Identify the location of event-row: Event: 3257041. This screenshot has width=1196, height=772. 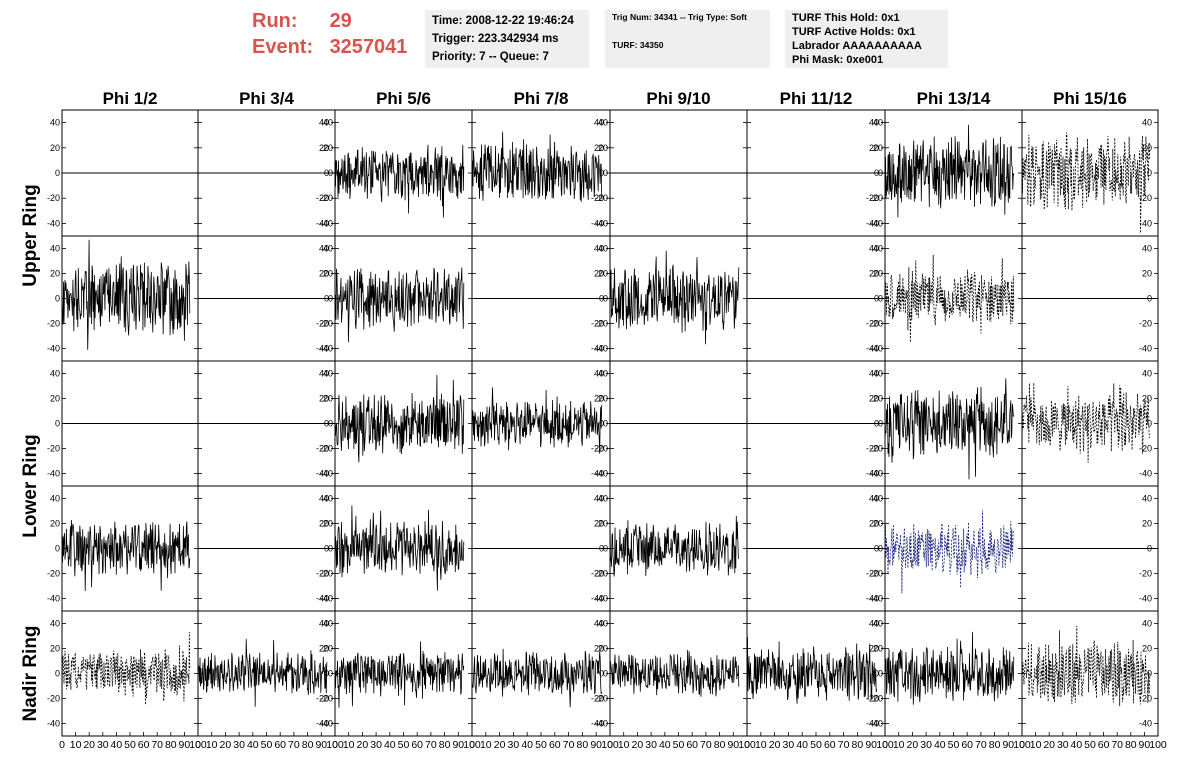
(329, 47).